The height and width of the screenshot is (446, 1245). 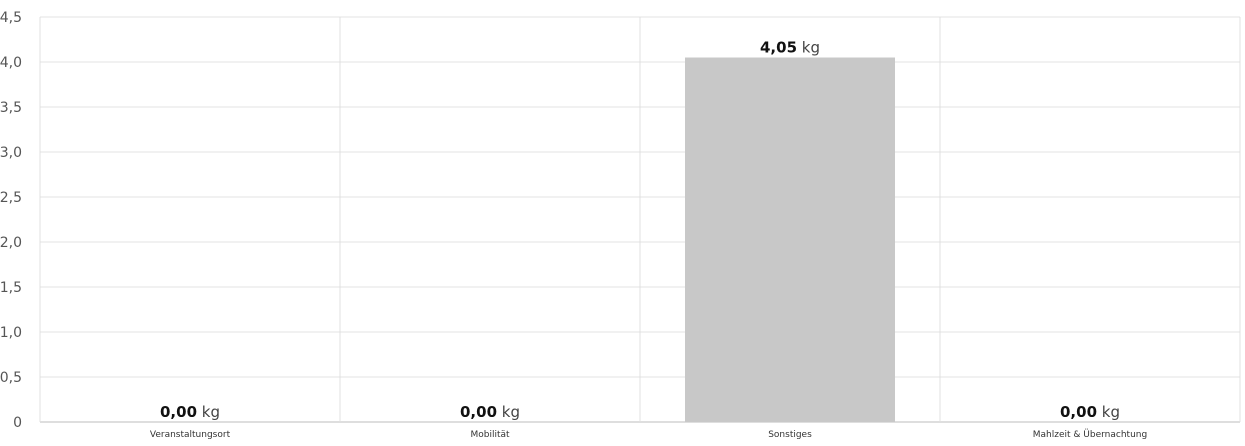 What do you see at coordinates (778, 48) in the screenshot?
I see `value-number: 4,05` at bounding box center [778, 48].